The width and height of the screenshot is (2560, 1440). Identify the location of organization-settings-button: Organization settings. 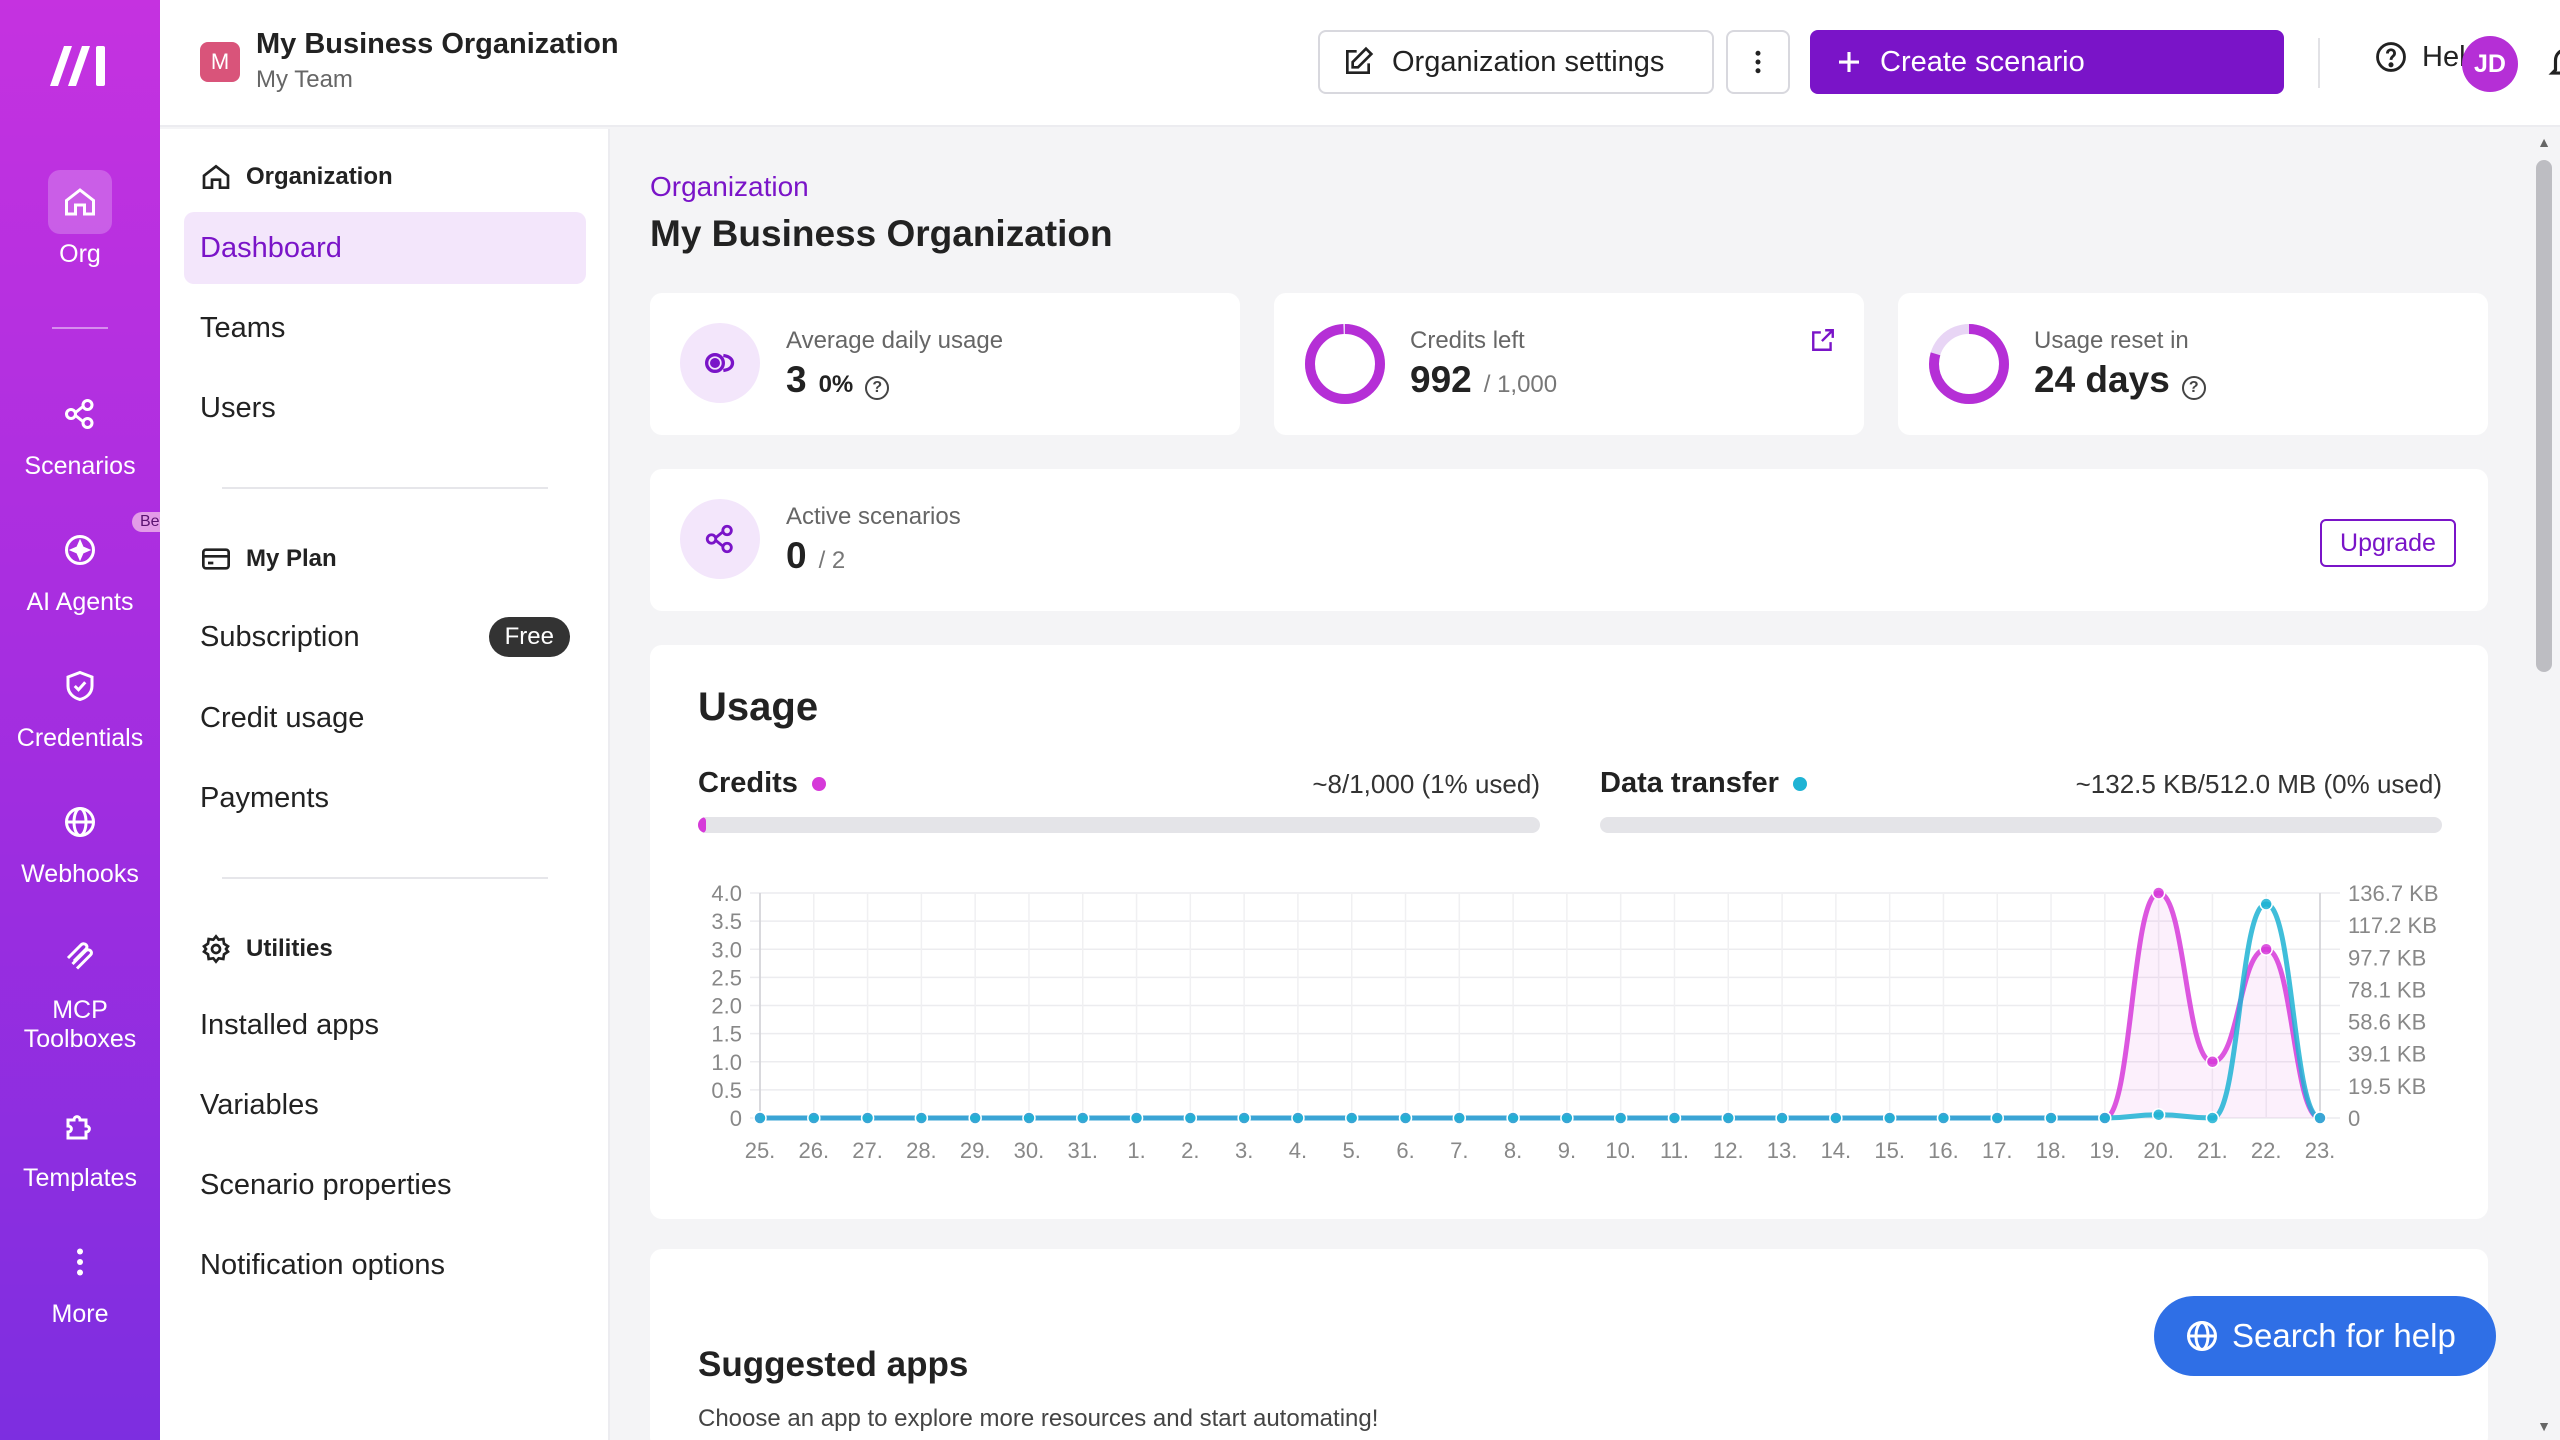
(1516, 62).